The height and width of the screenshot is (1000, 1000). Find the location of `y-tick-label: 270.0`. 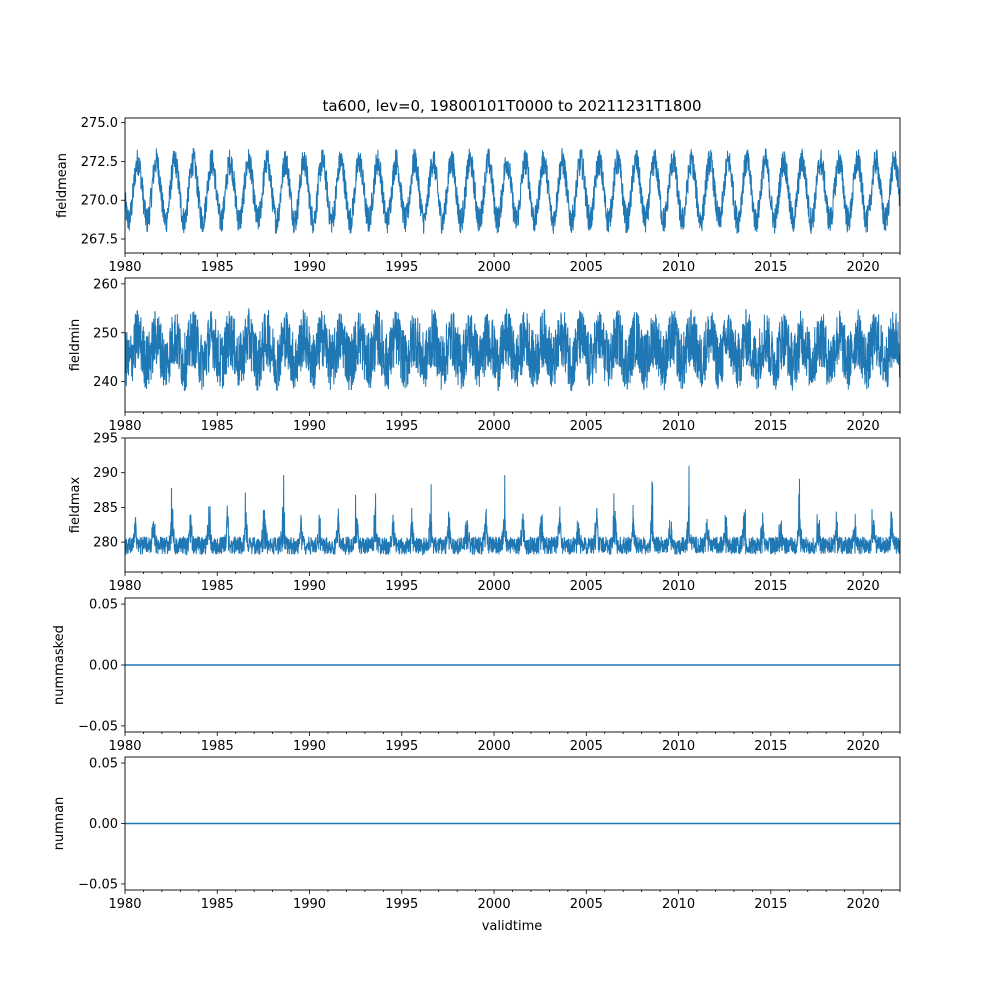

y-tick-label: 270.0 is located at coordinates (99, 201).